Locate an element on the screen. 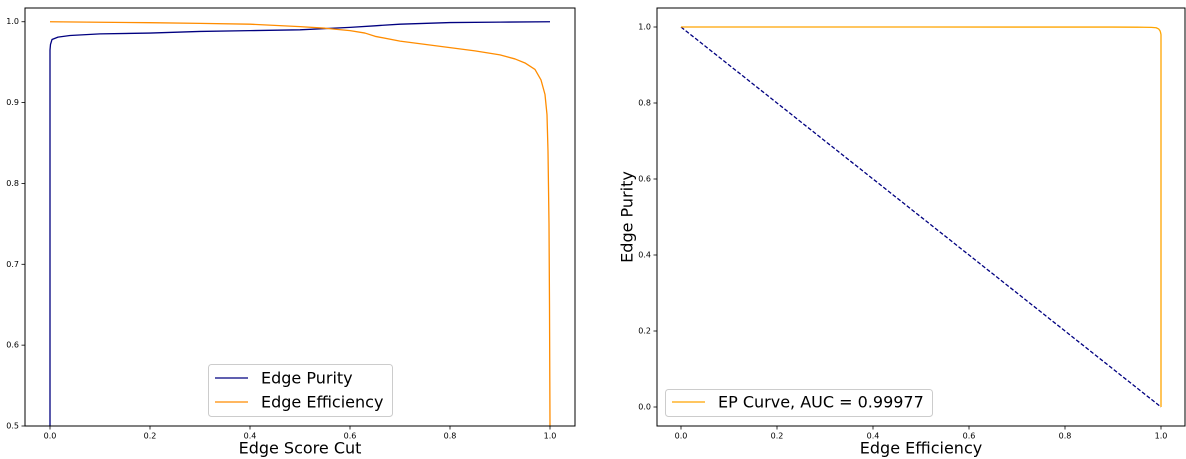 This screenshot has width=1186, height=459. legend-entry: Edge Purity is located at coordinates (284, 378).